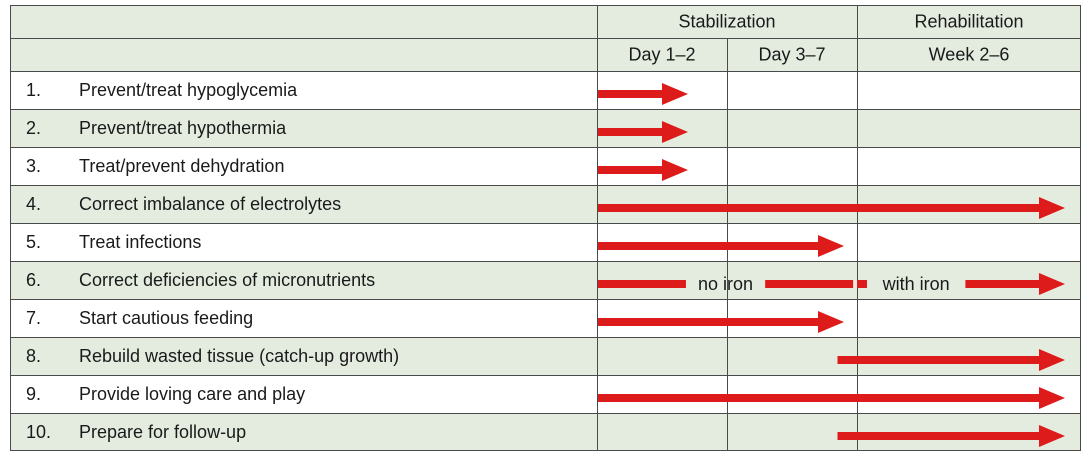 The image size is (1091, 458). Describe the element at coordinates (239, 356) in the screenshot. I see `row-task-label: Rebuild wasted tissue (catch-up growth)` at that location.